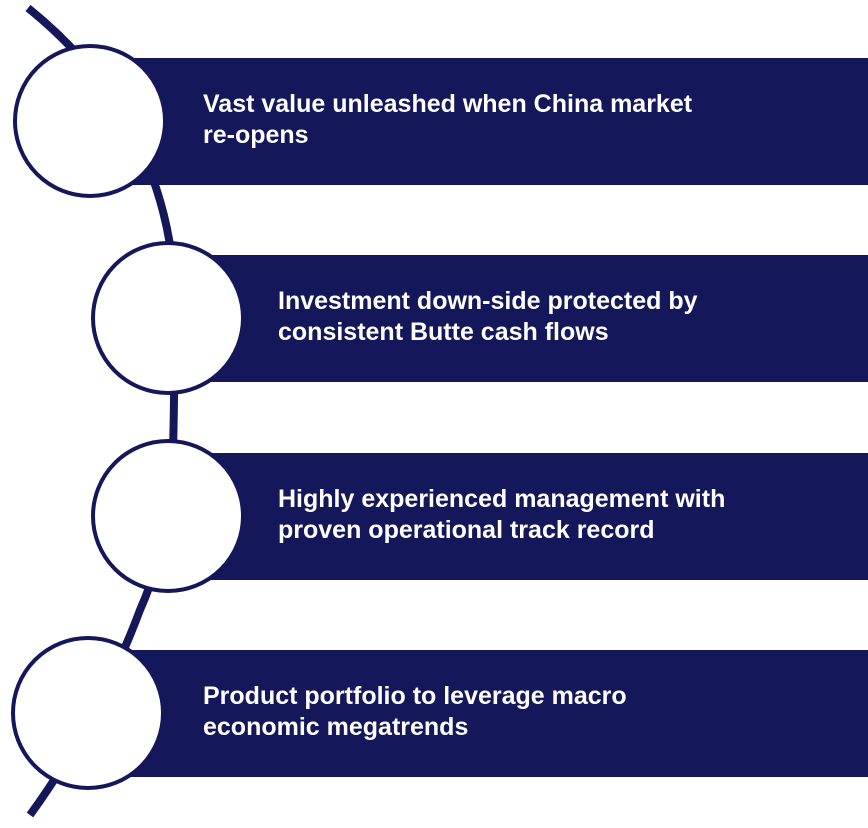 The height and width of the screenshot is (828, 868). What do you see at coordinates (415, 696) in the screenshot?
I see `item-text: Product portfolio to leverage macro` at bounding box center [415, 696].